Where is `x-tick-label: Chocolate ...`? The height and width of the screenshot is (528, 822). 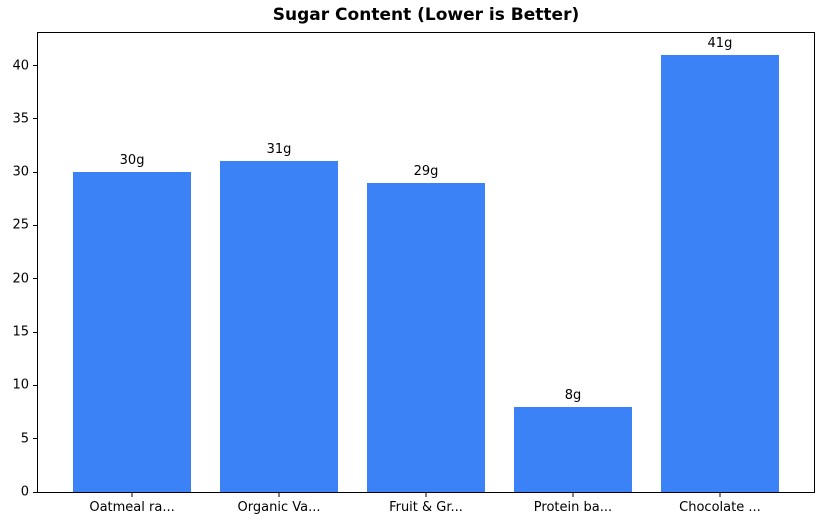 x-tick-label: Chocolate ... is located at coordinates (720, 507).